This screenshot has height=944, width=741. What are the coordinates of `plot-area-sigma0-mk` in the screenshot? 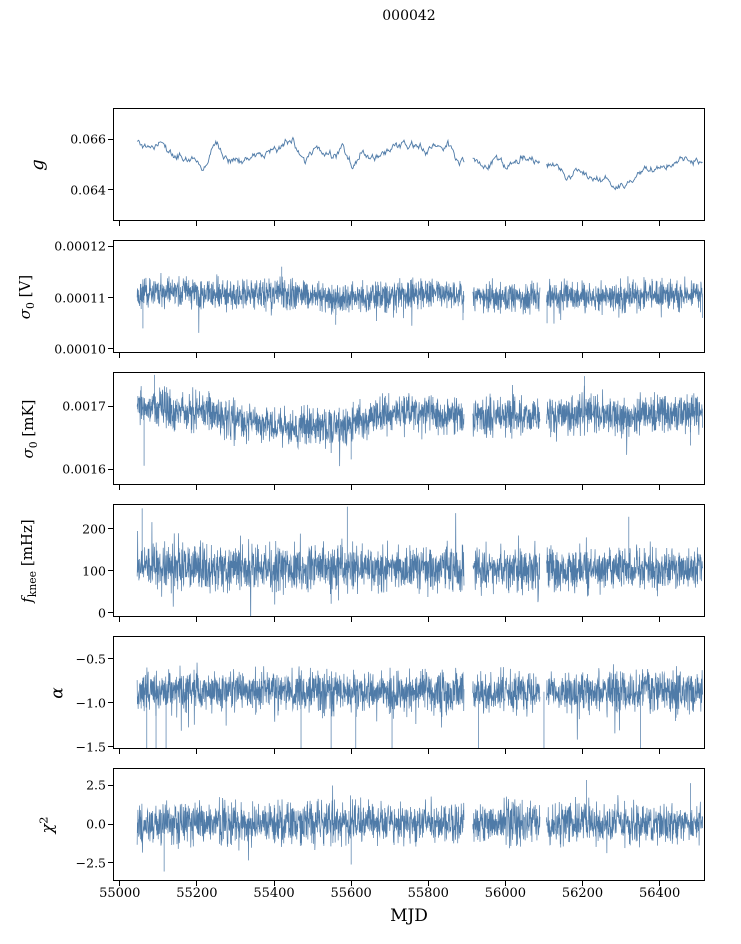 It's located at (409, 428).